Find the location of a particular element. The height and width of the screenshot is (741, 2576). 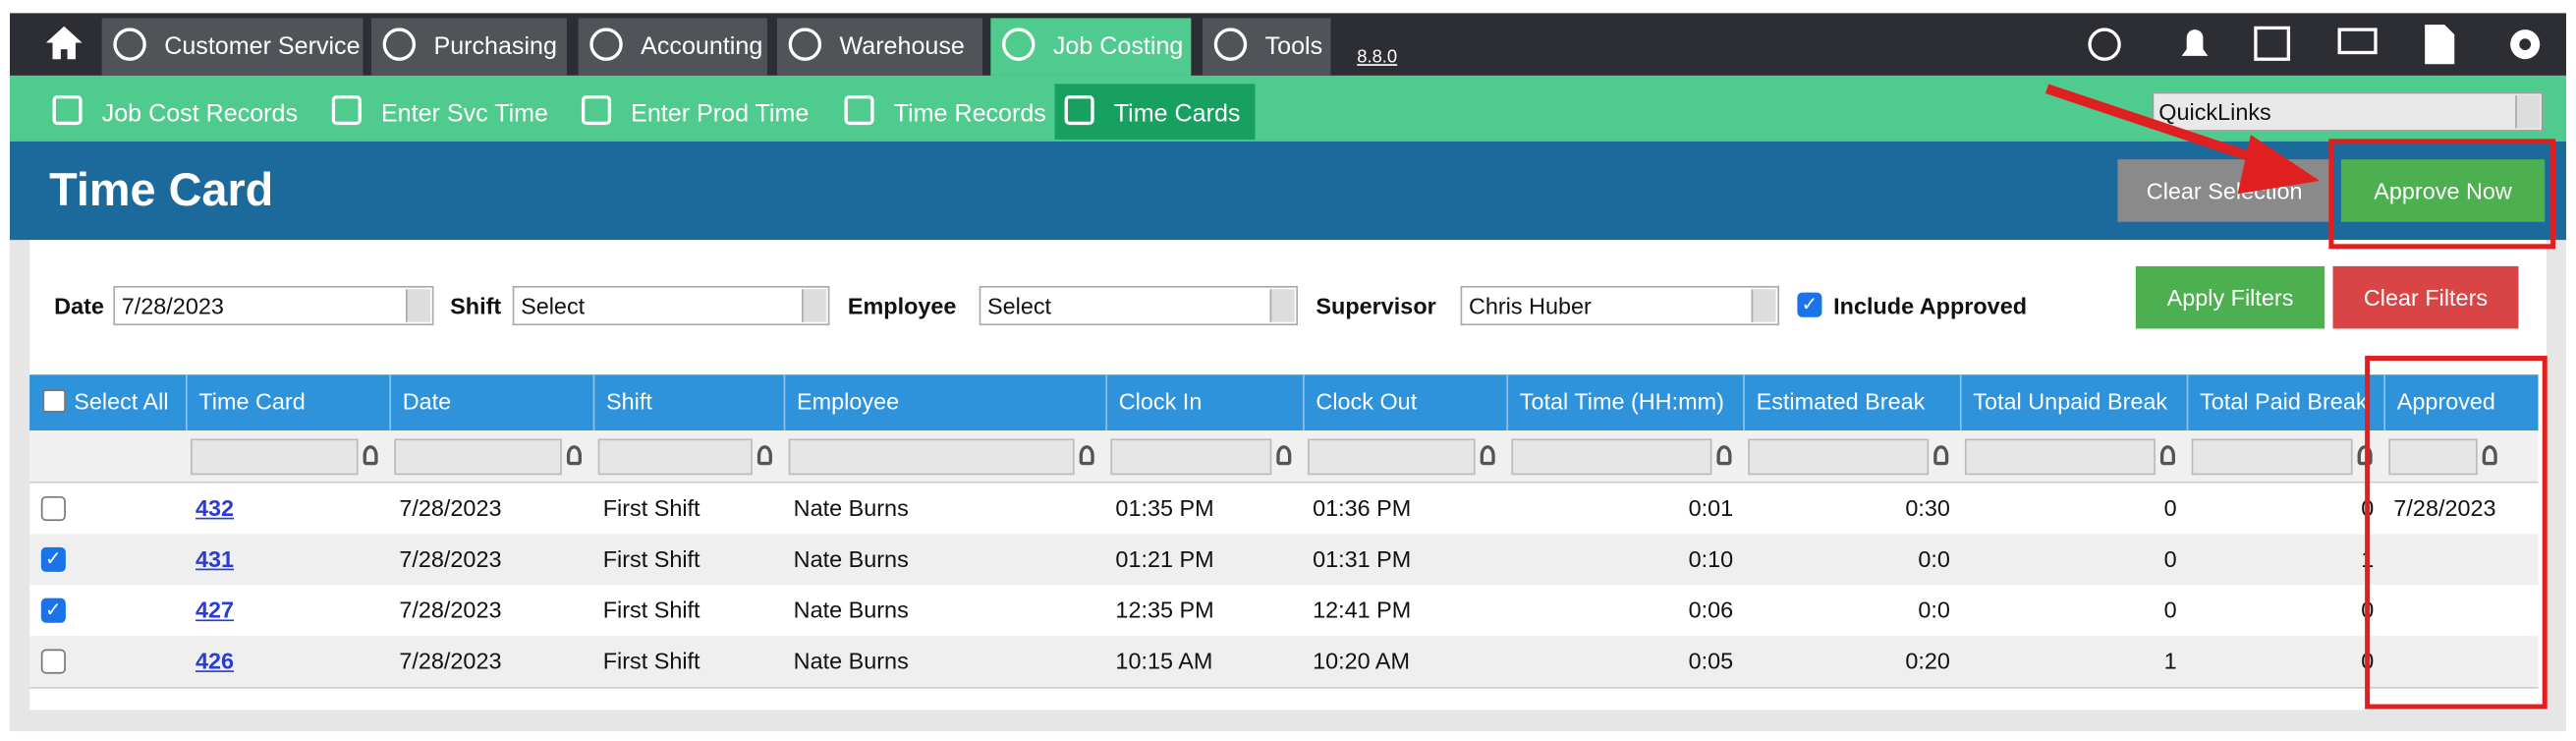

nav-tab-label: Customer Service is located at coordinates (262, 46).